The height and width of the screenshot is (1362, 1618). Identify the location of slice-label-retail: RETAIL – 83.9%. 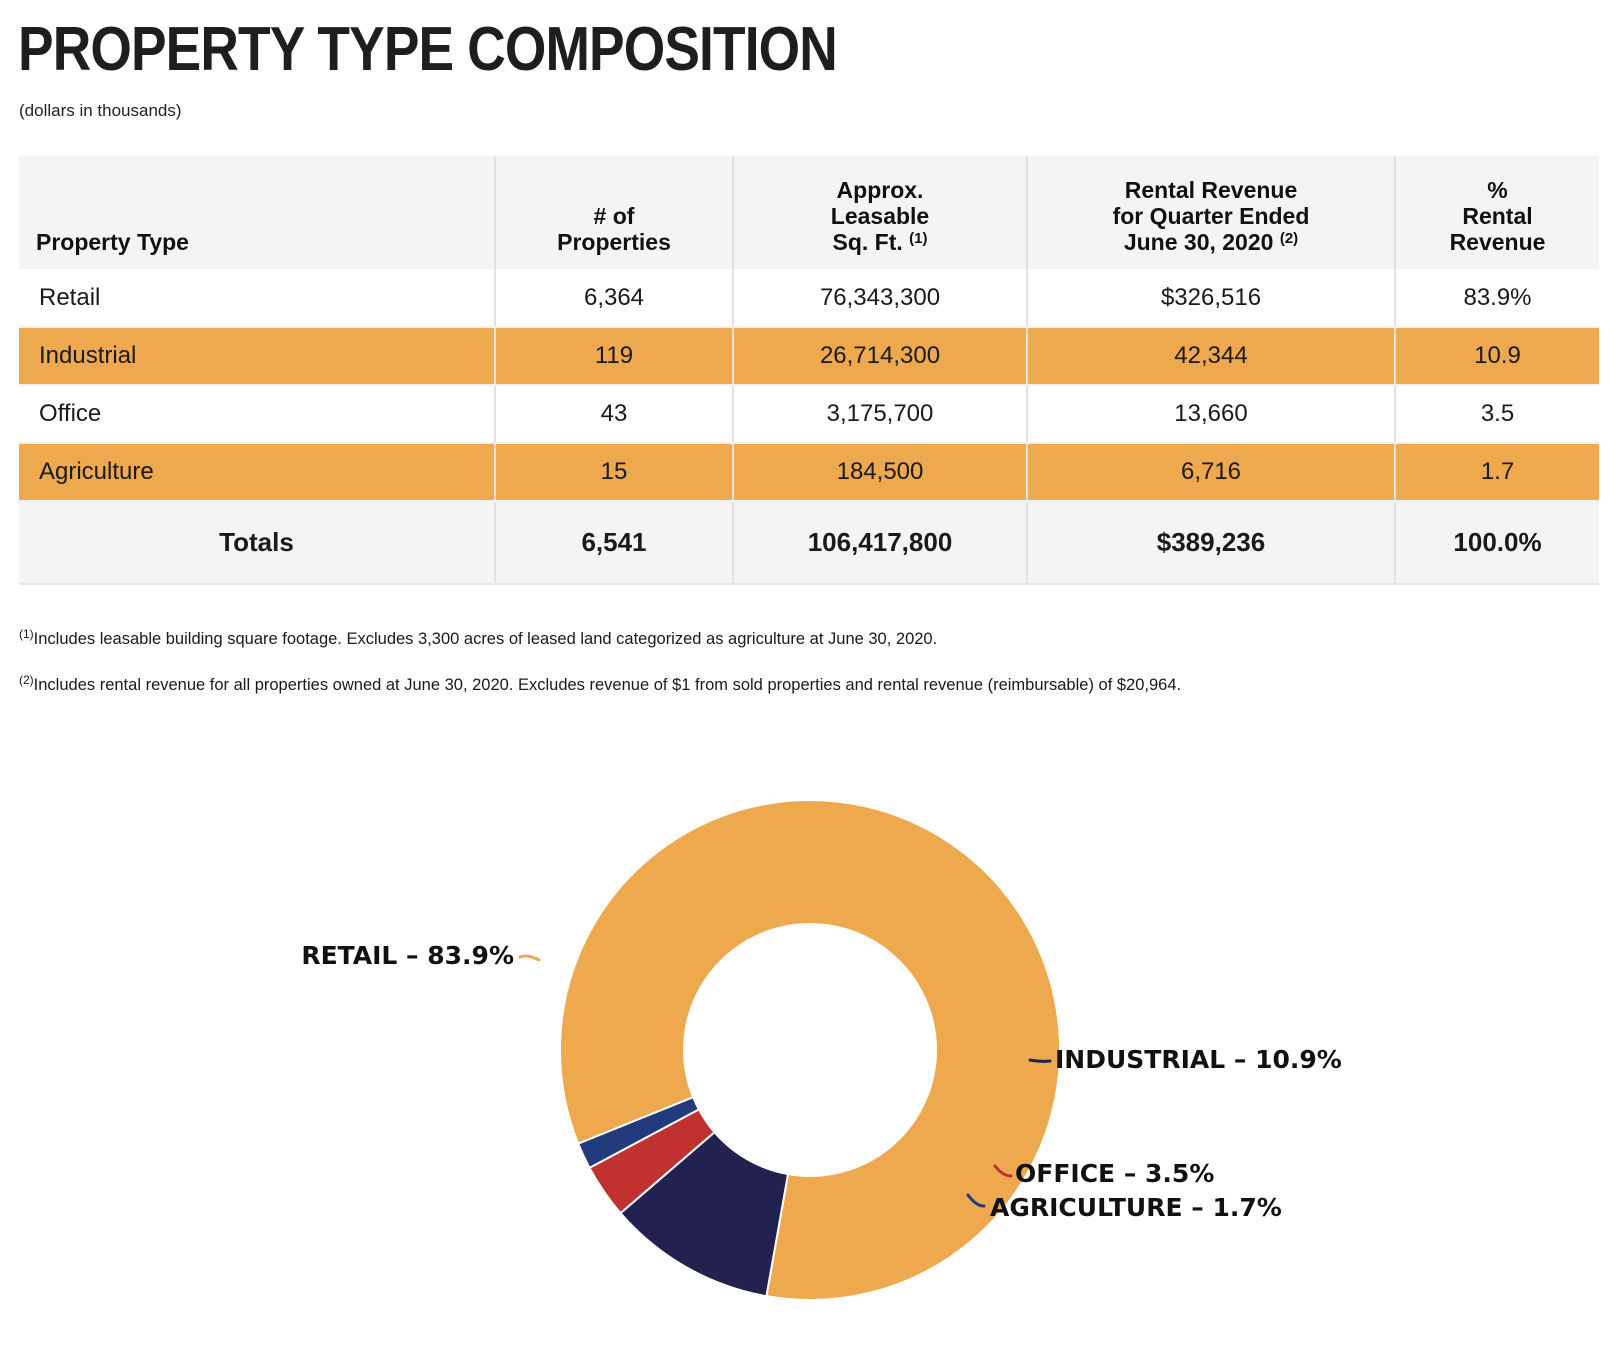
(407, 955).